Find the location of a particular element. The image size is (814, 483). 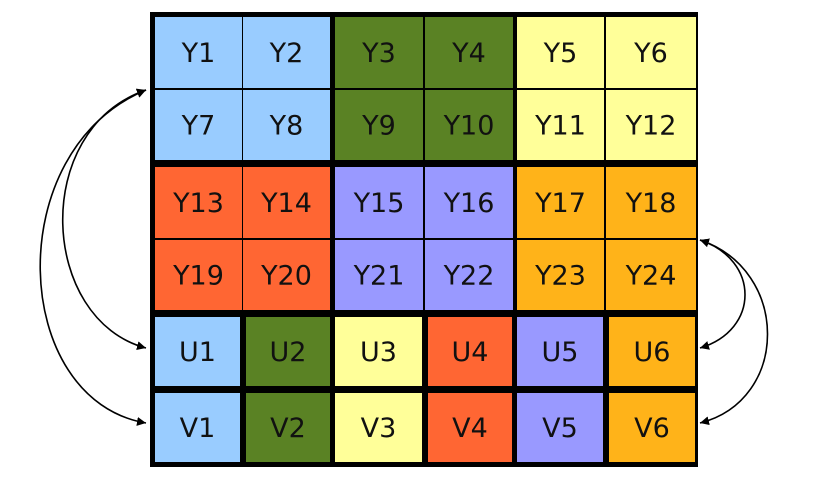

v-sample-label: V3 is located at coordinates (379, 428).